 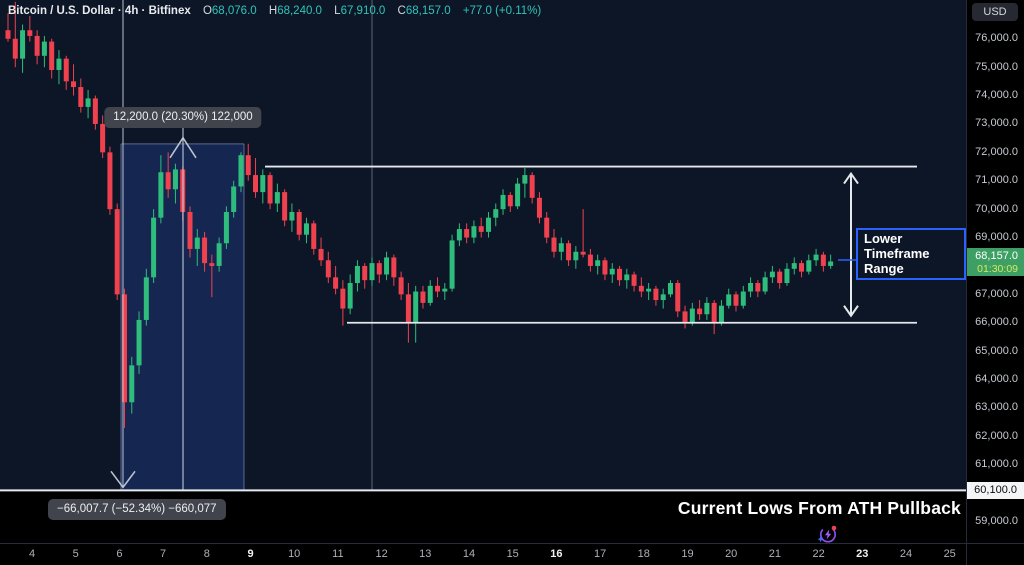 I want to click on axis-corner, so click(x=995, y=554).